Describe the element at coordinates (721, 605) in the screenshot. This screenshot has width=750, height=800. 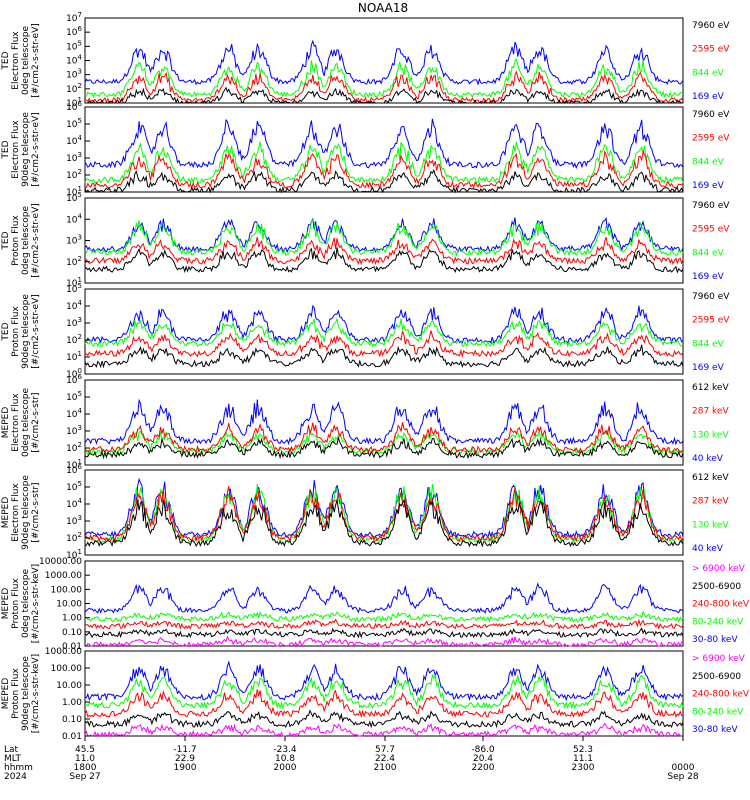
I see `legend-entry: 240-800 keV` at that location.